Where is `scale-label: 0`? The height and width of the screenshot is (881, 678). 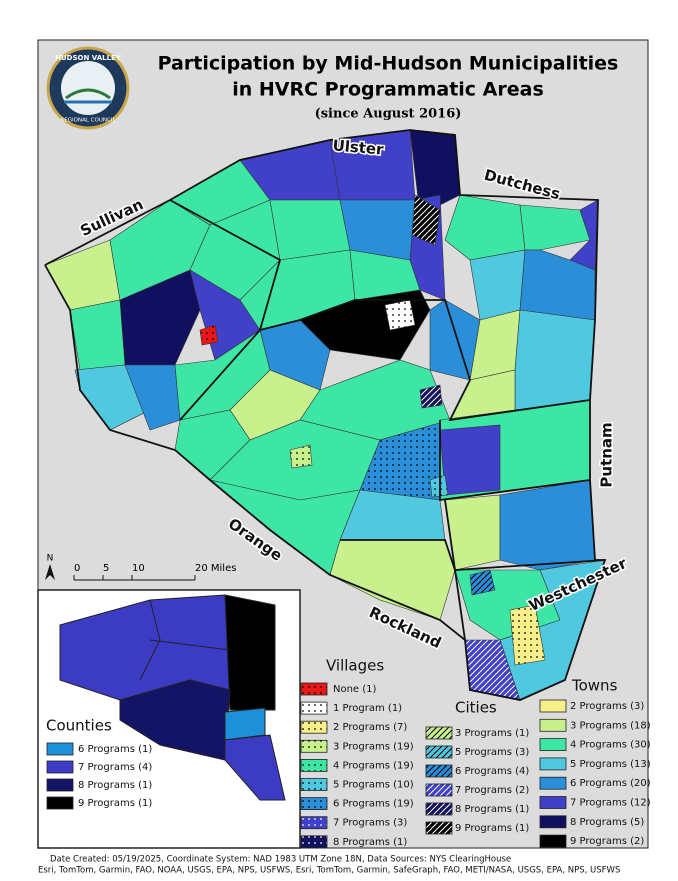
scale-label: 0 is located at coordinates (77, 568).